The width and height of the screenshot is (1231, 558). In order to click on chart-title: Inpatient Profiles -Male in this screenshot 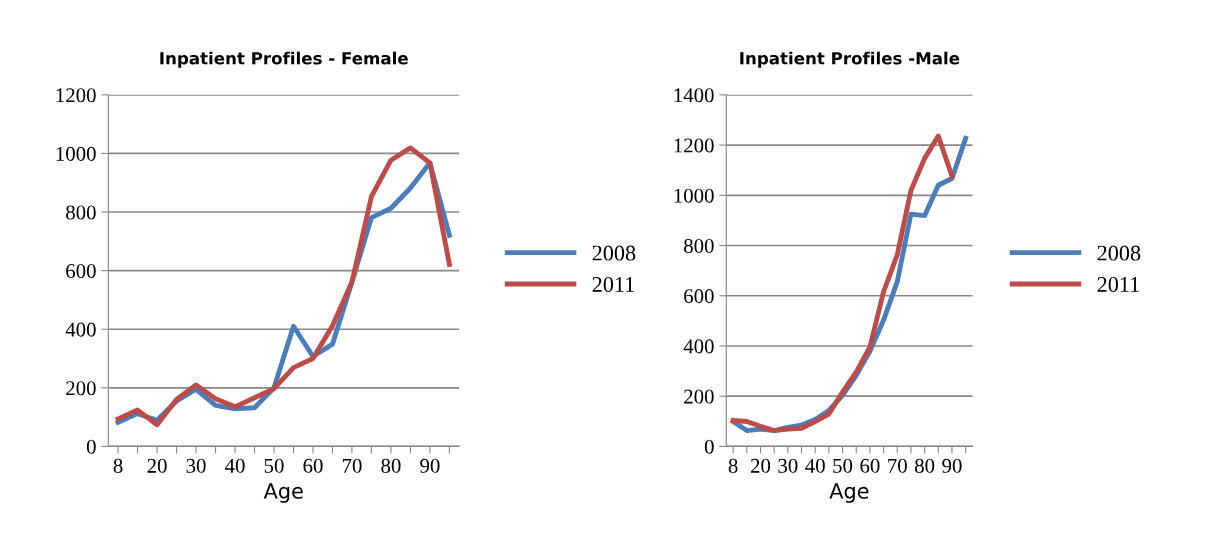, I will do `click(850, 59)`.